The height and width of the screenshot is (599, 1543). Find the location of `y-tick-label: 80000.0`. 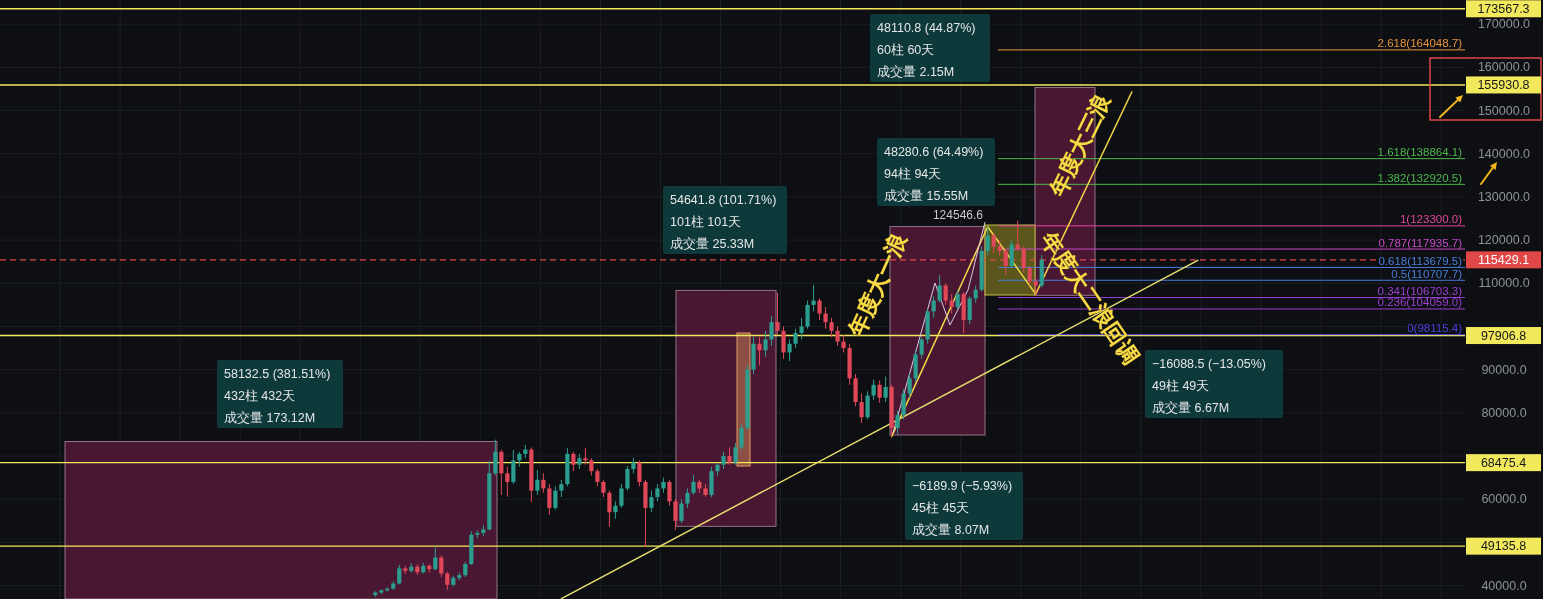

y-tick-label: 80000.0 is located at coordinates (1504, 412).